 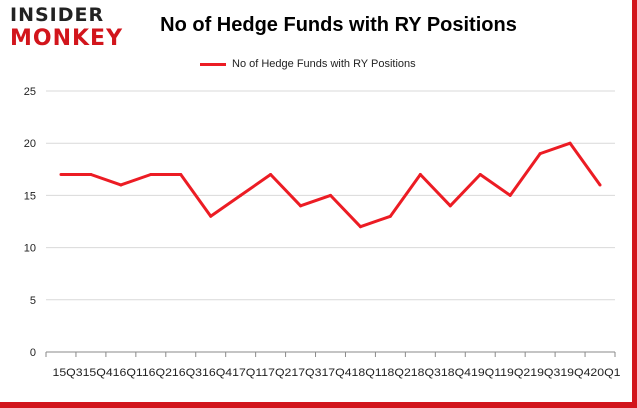 What do you see at coordinates (57, 15) in the screenshot?
I see `logo-text-top: INSIDER` at bounding box center [57, 15].